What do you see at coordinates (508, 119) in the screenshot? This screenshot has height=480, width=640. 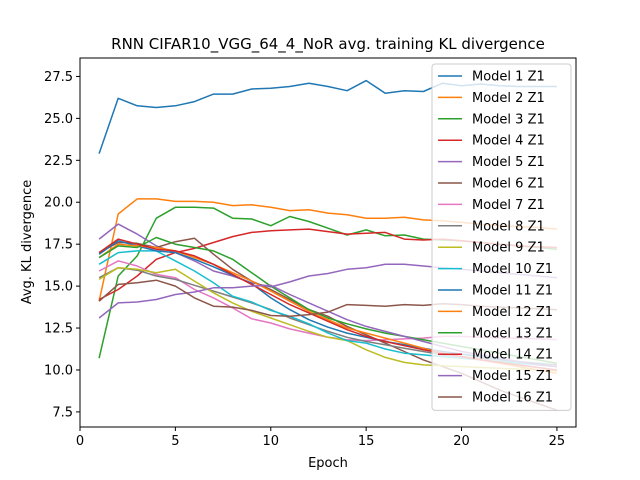 I see `legend-entry: Model 3 Z1` at bounding box center [508, 119].